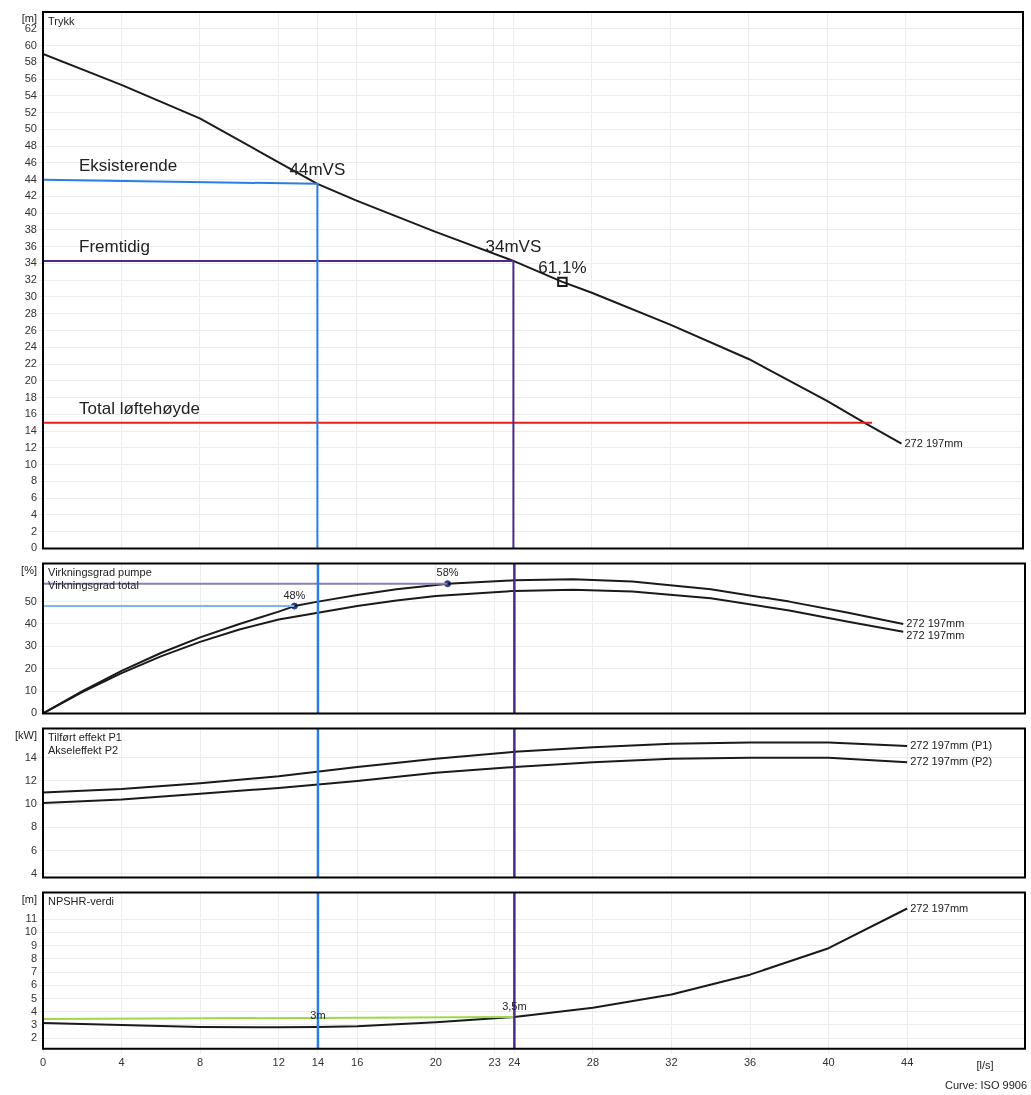 Image resolution: width=1031 pixels, height=1095 pixels. I want to click on x-tick-label: 32, so click(671, 1062).